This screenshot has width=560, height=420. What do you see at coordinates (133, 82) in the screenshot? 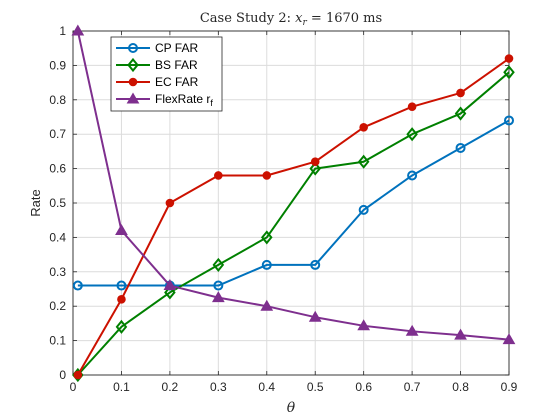
I see `legend-marker-ec-far` at bounding box center [133, 82].